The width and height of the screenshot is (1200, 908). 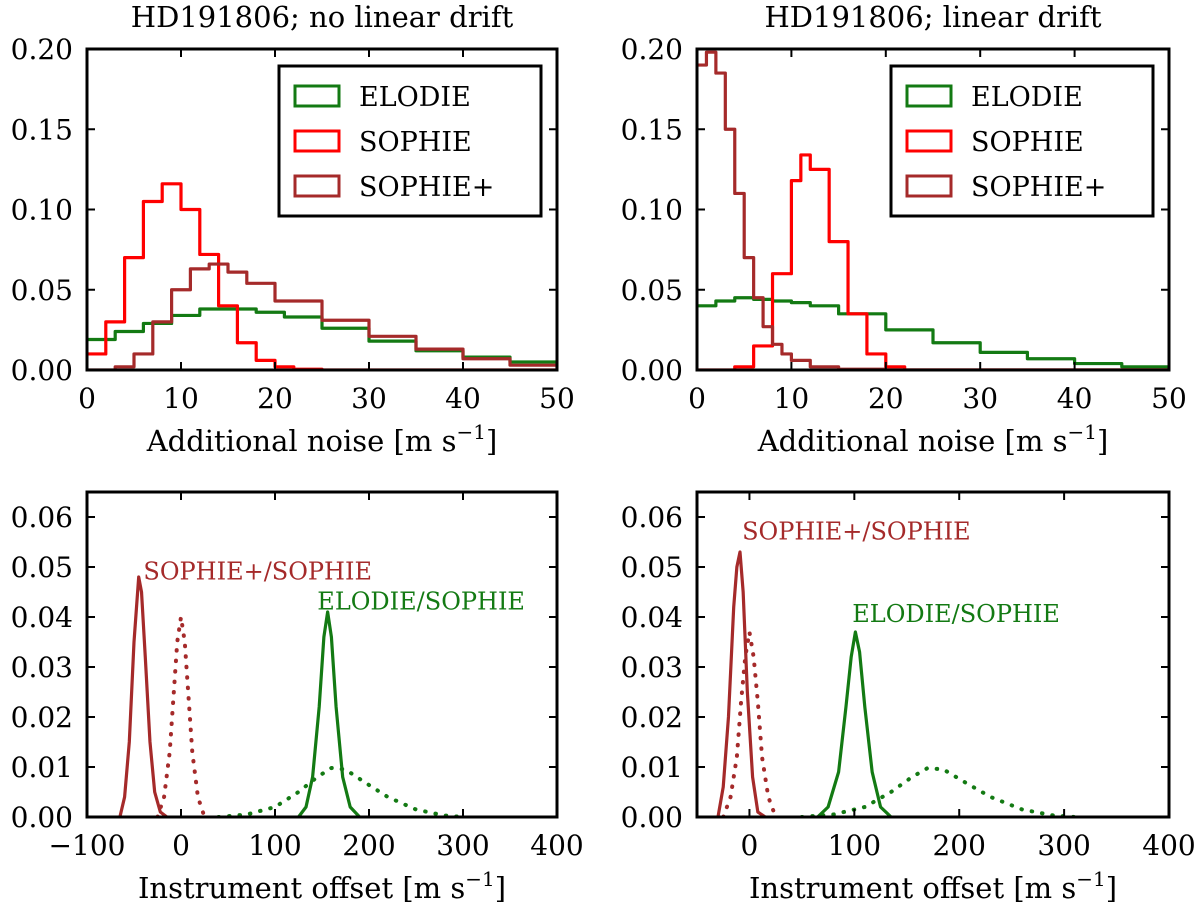 I want to click on x-tick-label: −100, so click(x=87, y=845).